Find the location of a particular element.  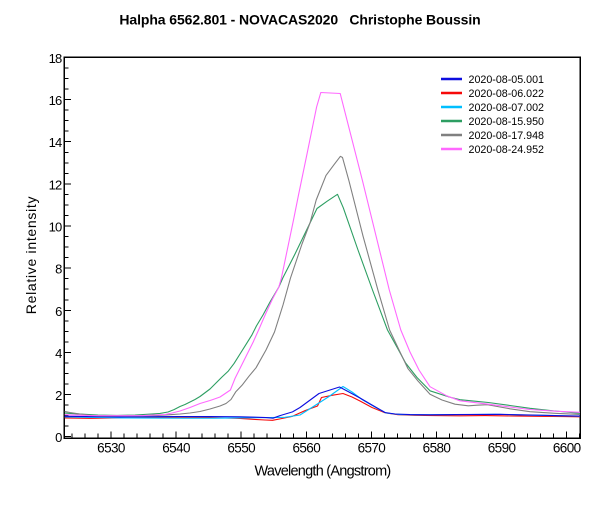

svg-text: 4 is located at coordinates (58, 353).